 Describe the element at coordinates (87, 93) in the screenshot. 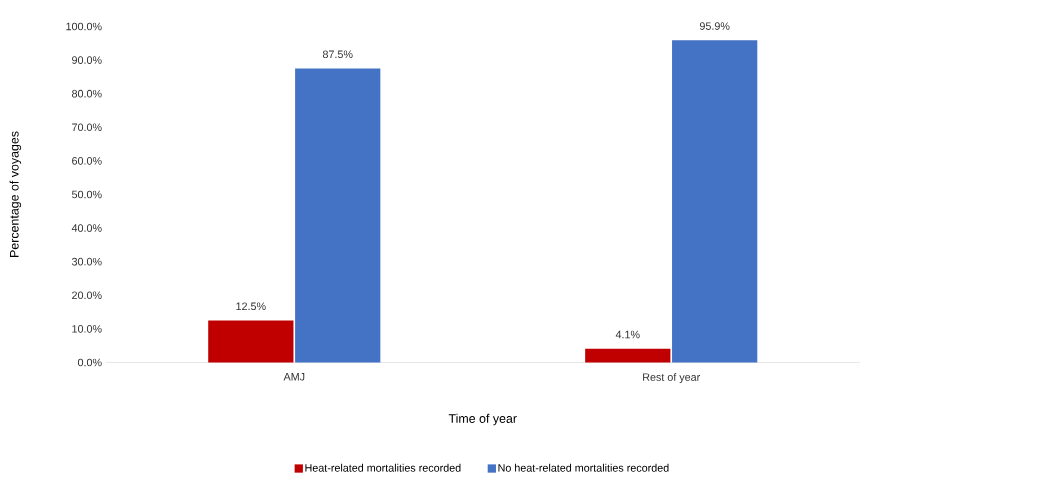

I see `y-tick-label: 80.0%` at that location.